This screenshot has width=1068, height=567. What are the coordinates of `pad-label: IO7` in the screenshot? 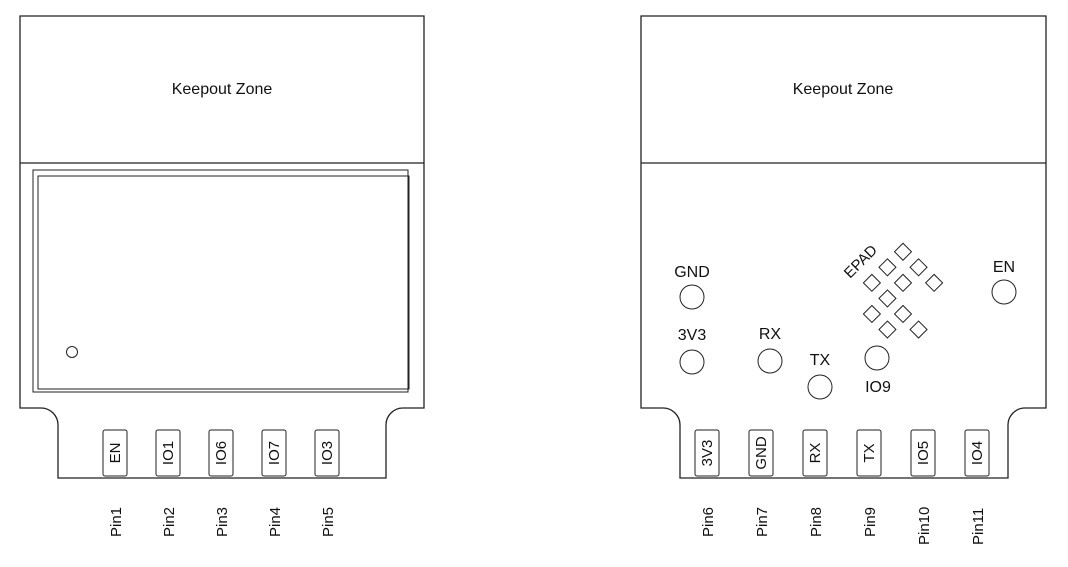 It's located at (274, 453).